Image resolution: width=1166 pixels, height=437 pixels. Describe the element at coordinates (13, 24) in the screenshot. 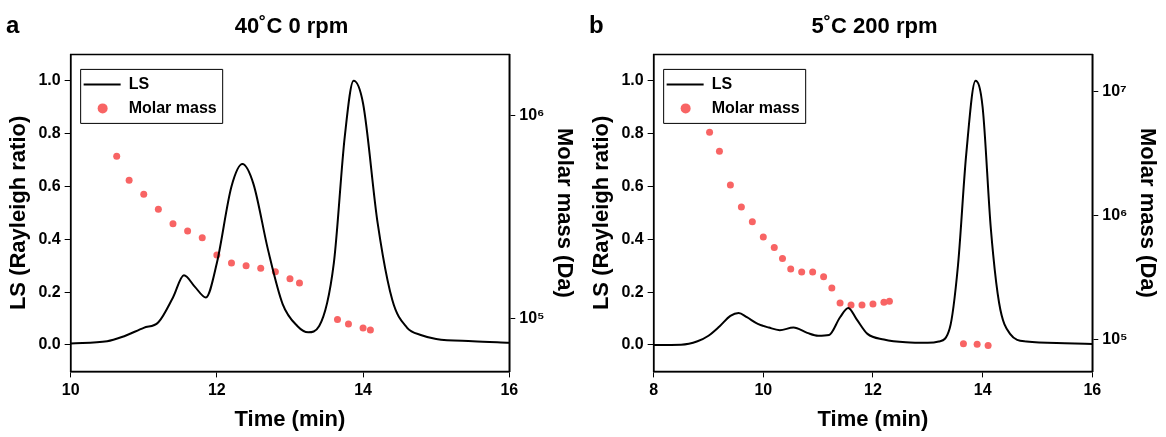

I see `text: a` at that location.